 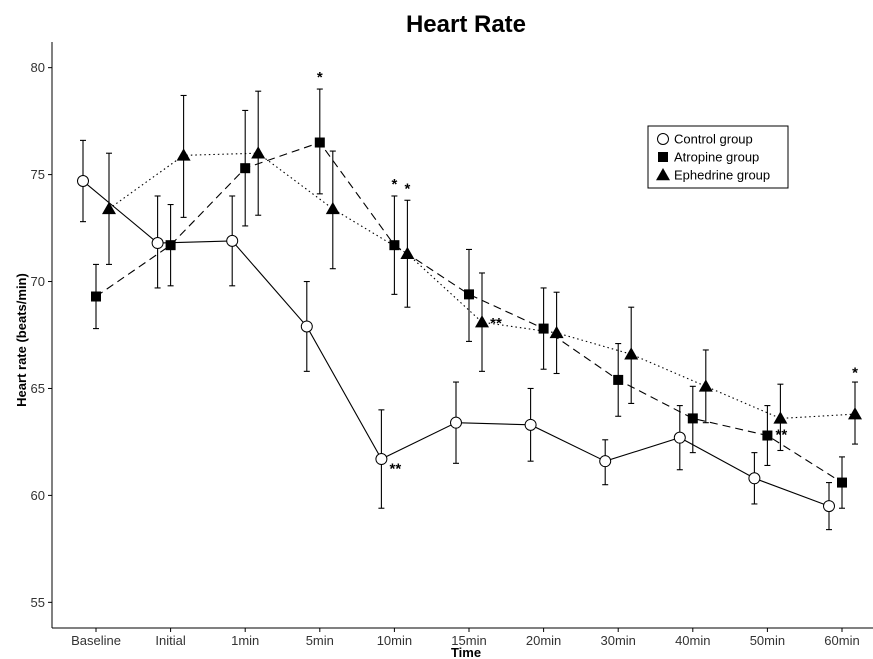 I want to click on legend-item-ephedrine-group: Ephedrine group, so click(x=713, y=175).